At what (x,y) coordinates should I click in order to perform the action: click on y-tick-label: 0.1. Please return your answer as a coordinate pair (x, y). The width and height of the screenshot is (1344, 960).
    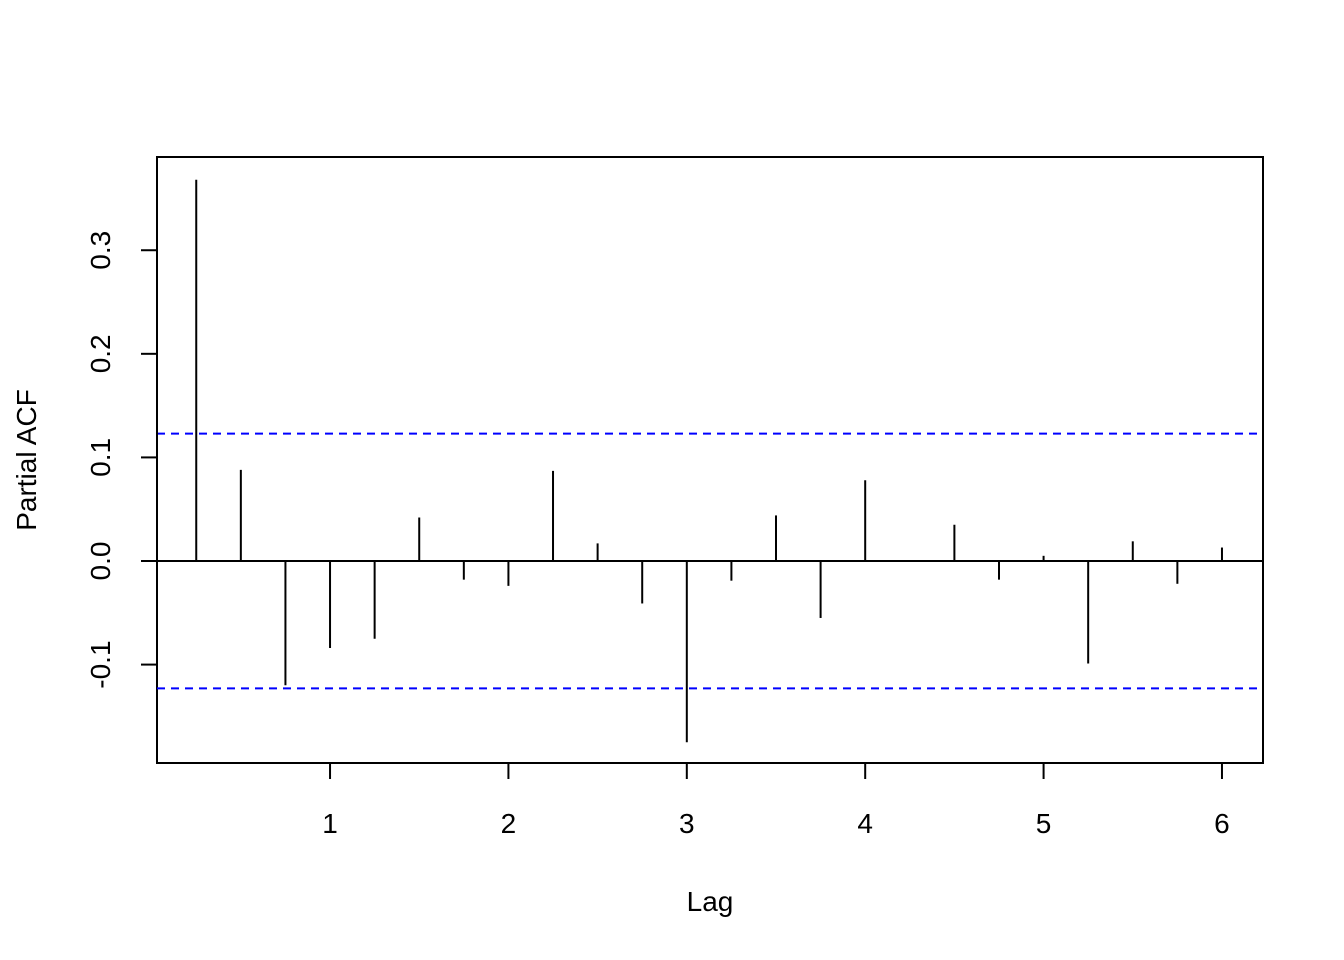
    Looking at the image, I should click on (100, 457).